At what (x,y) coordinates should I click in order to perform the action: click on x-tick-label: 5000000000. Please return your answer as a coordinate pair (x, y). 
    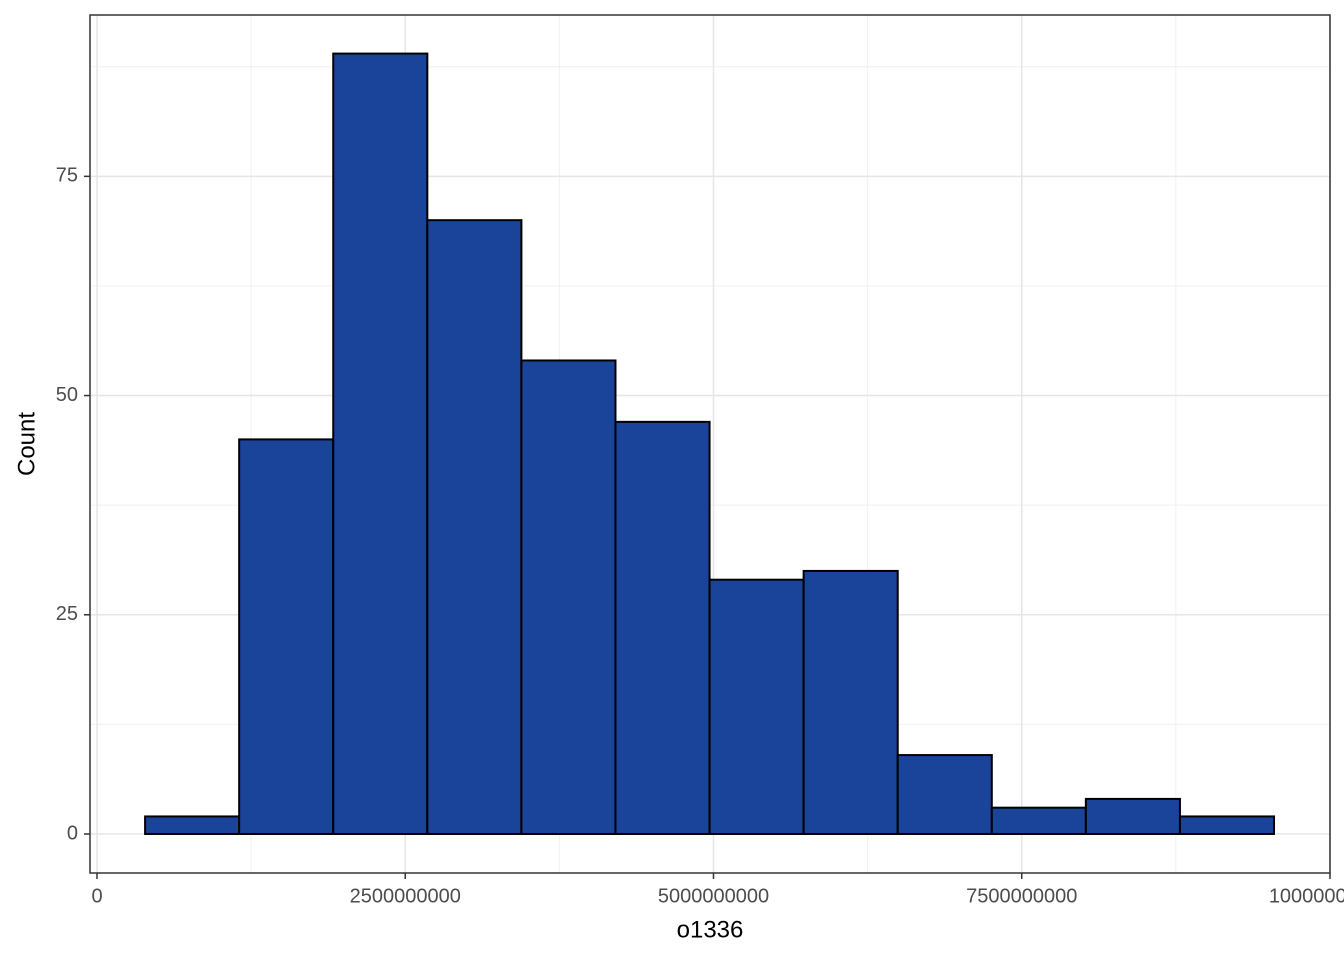
    Looking at the image, I should click on (713, 896).